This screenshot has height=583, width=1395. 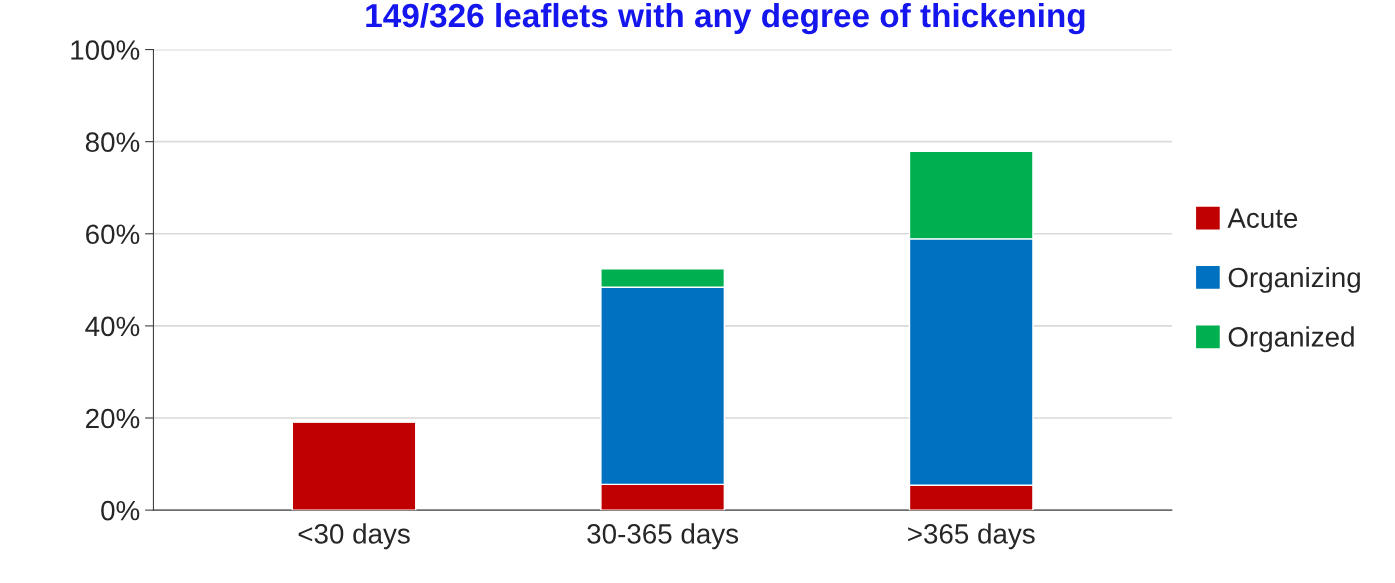 I want to click on x-tick-label: 30-365 days, so click(x=663, y=536).